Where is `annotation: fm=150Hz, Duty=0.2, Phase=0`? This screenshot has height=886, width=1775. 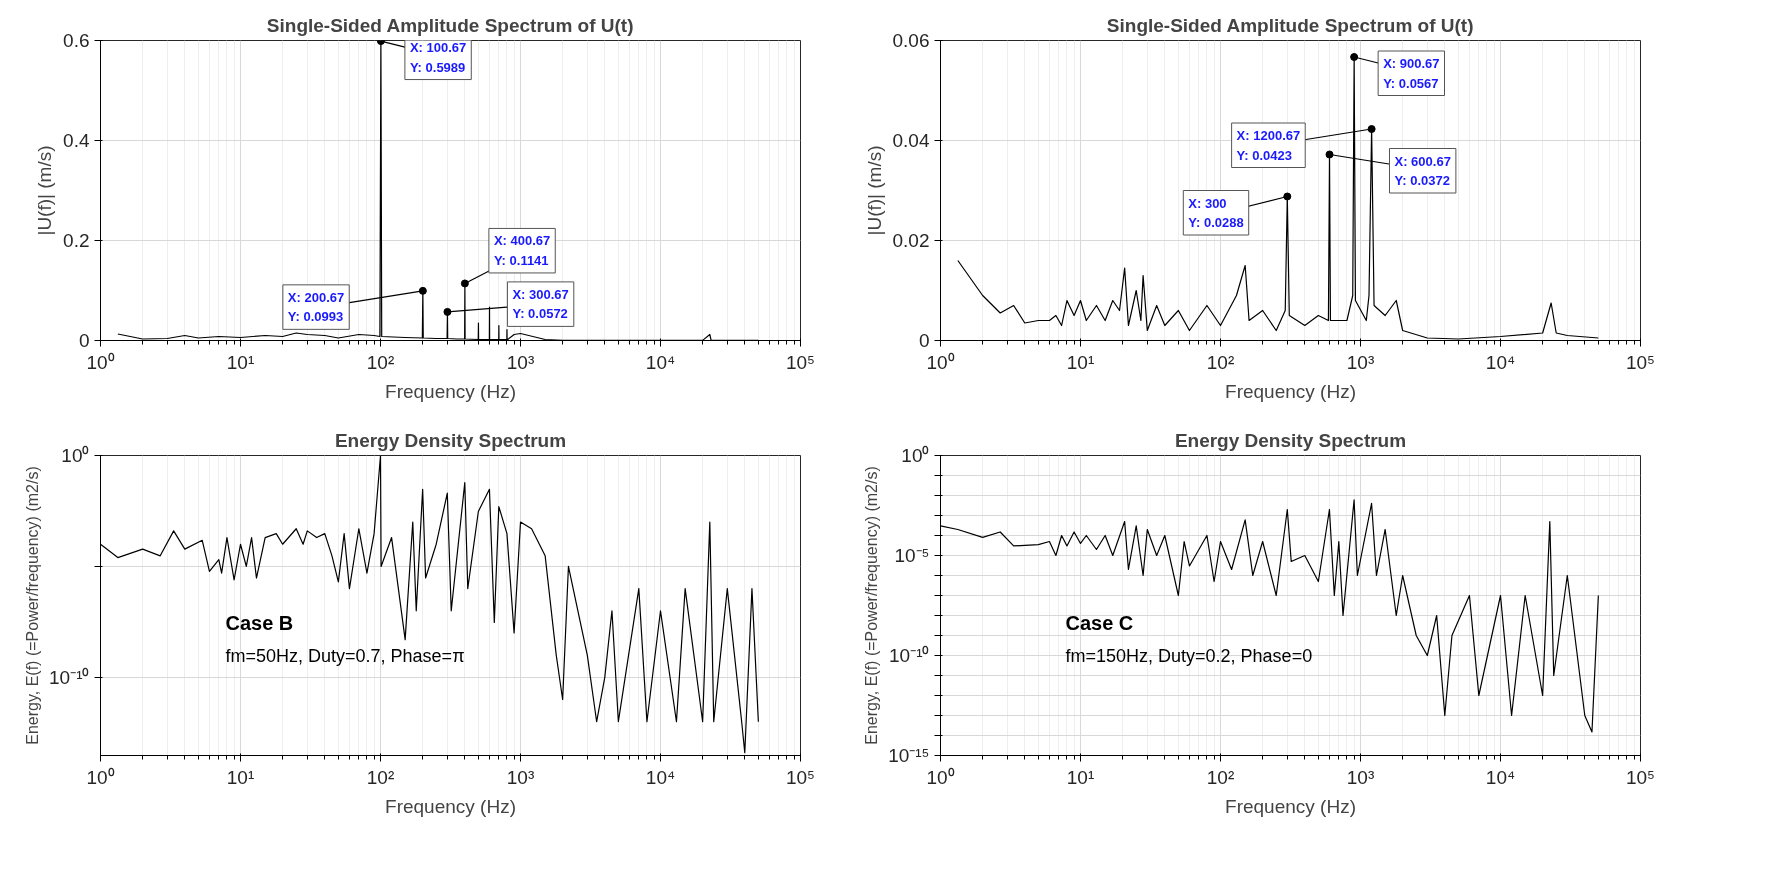 annotation: fm=150Hz, Duty=0.2, Phase=0 is located at coordinates (1189, 655).